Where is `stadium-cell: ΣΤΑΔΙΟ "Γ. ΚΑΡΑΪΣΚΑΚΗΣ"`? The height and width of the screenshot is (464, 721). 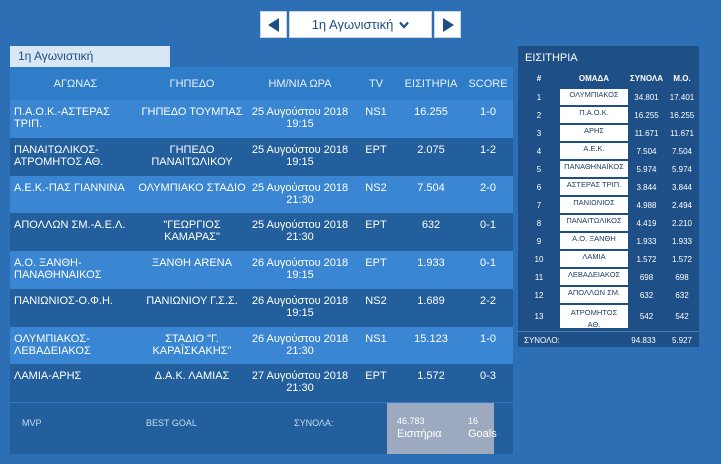 stadium-cell: ΣΤΑΔΙΟ "Γ. ΚΑΡΑΪΣΚΑΚΗΣ" is located at coordinates (192, 349).